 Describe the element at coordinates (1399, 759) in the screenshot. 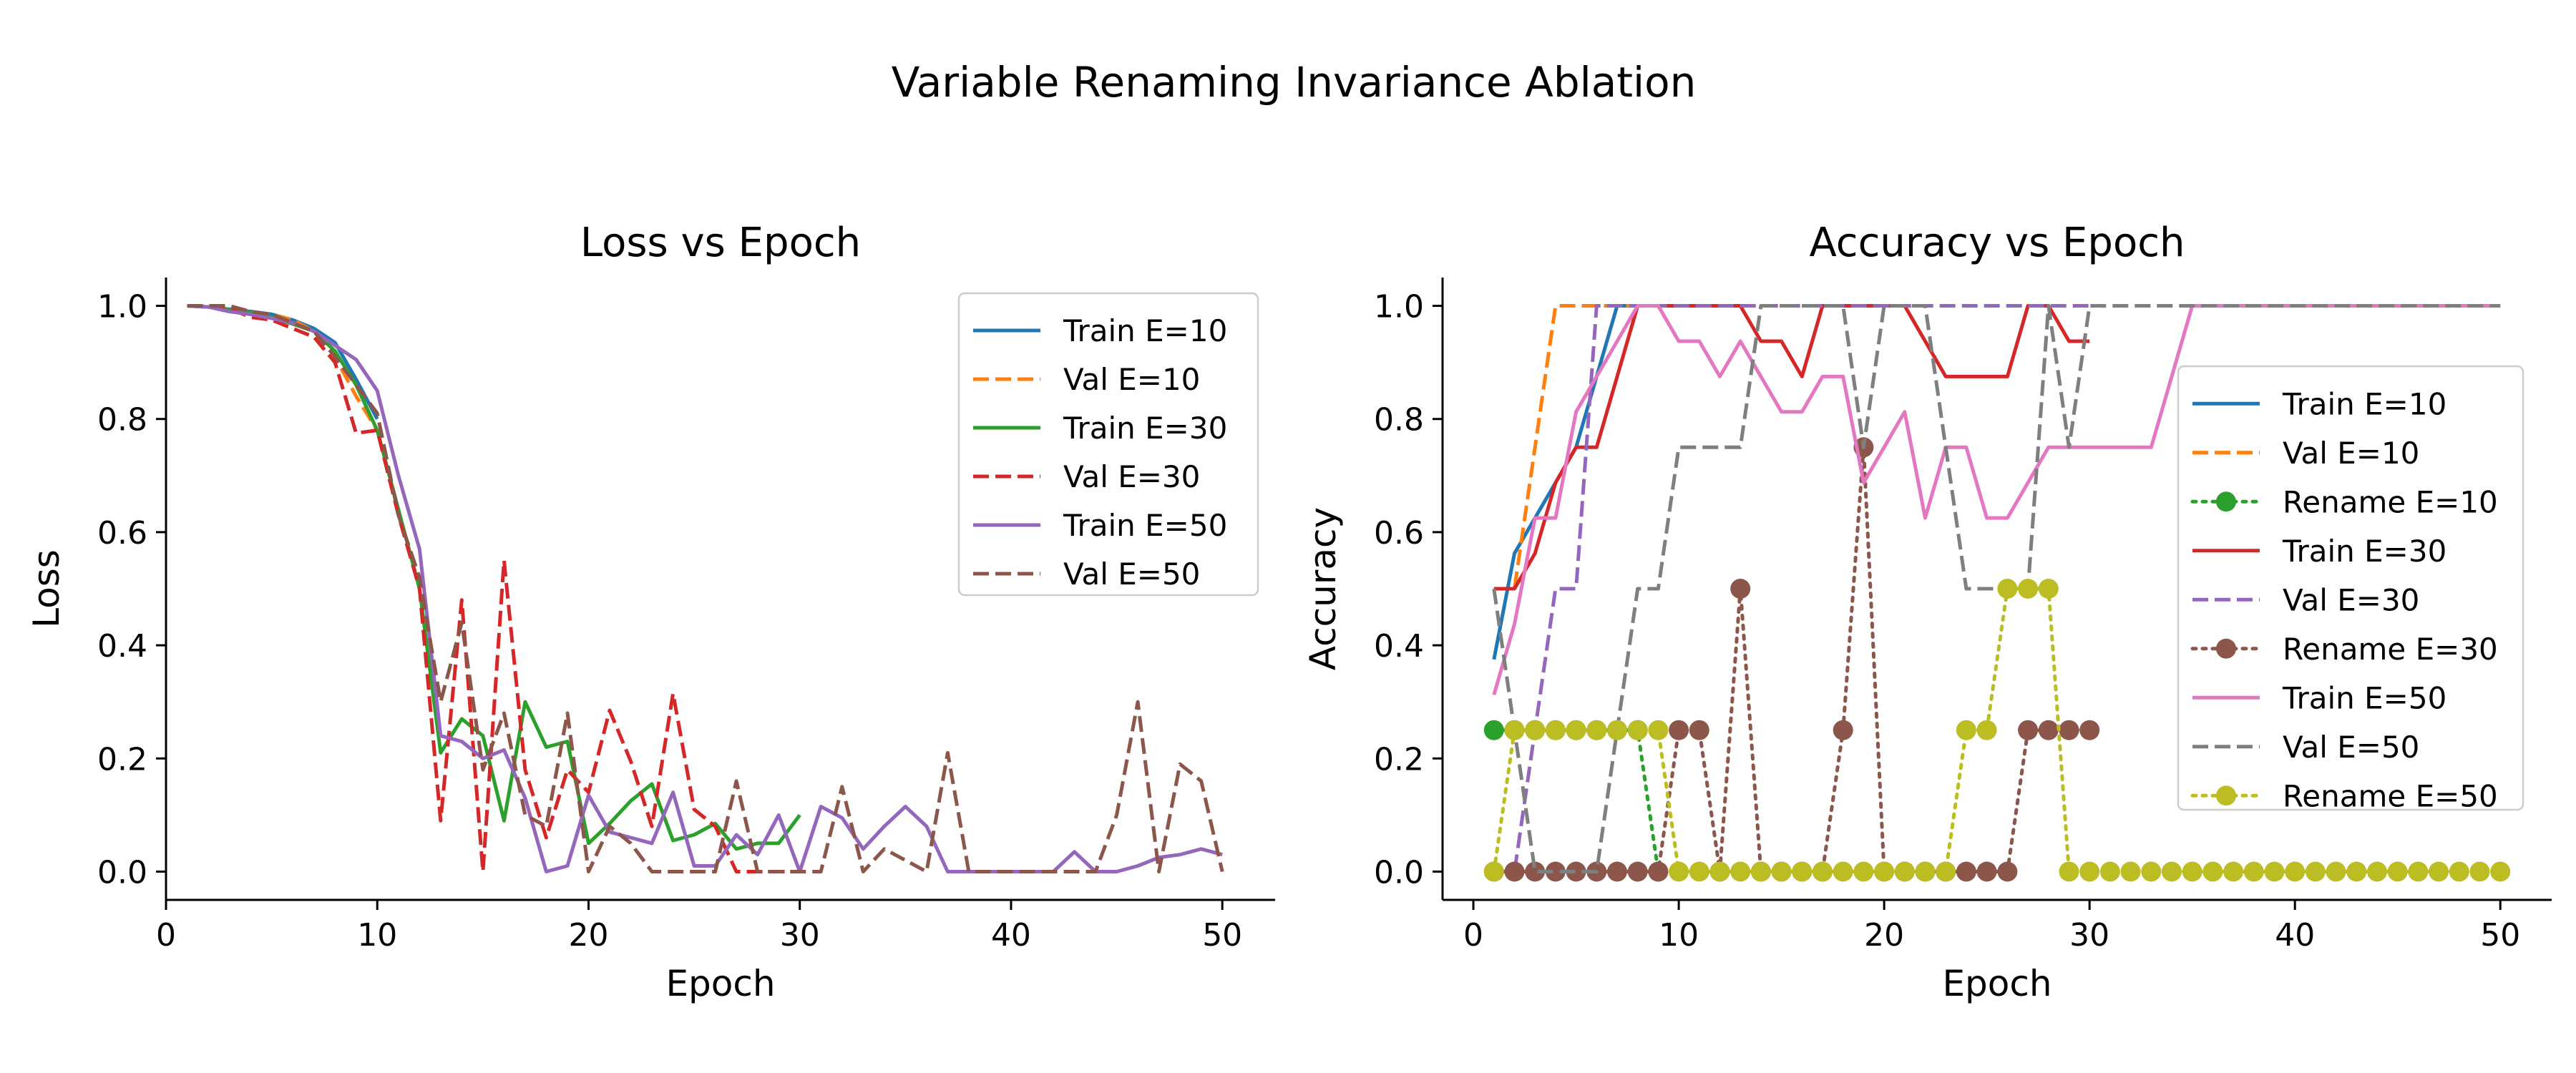

I see `accuracy-y-tick-label: 0.2` at that location.